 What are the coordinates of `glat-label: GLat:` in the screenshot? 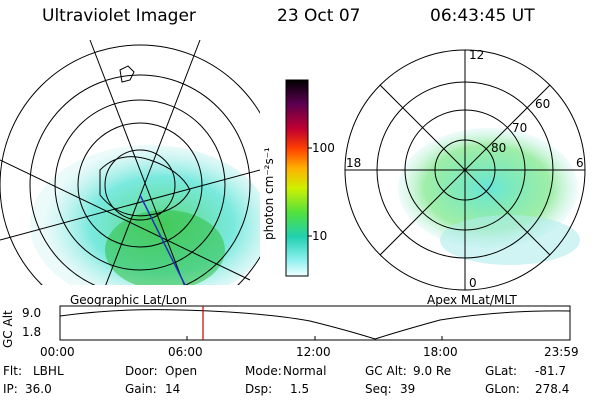 It's located at (501, 371).